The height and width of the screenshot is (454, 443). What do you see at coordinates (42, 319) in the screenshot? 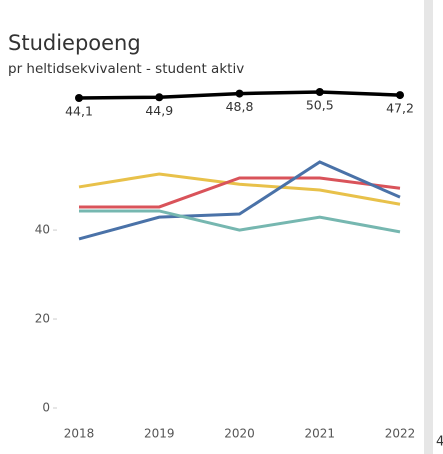
I see `y-tick-label: 20` at bounding box center [42, 319].